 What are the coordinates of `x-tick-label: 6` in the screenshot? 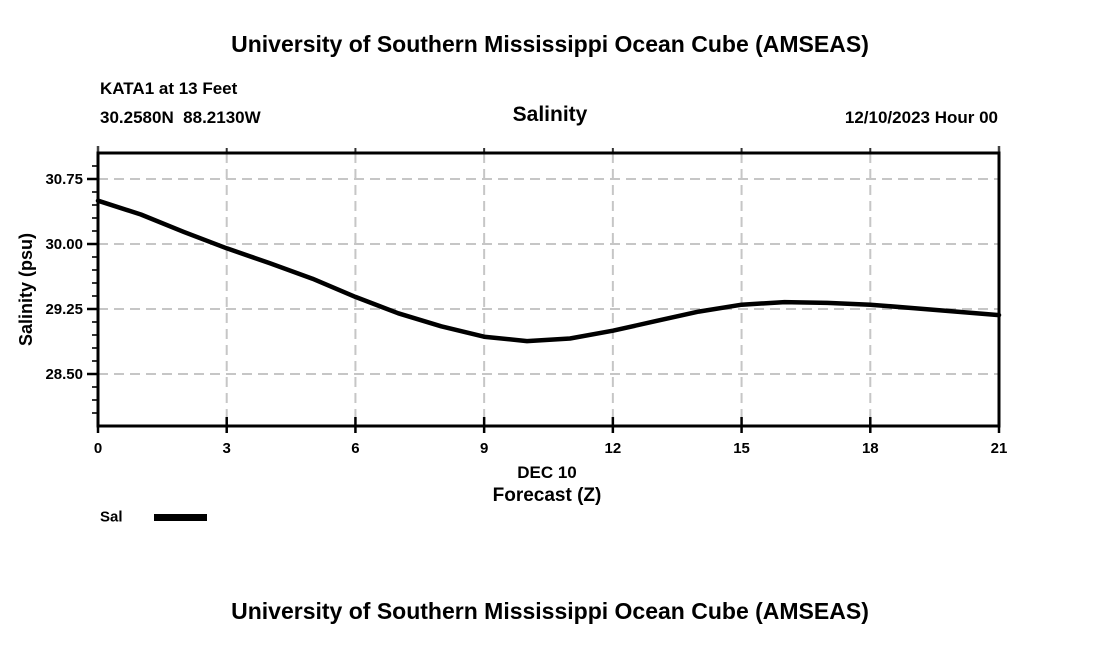 It's located at (355, 448).